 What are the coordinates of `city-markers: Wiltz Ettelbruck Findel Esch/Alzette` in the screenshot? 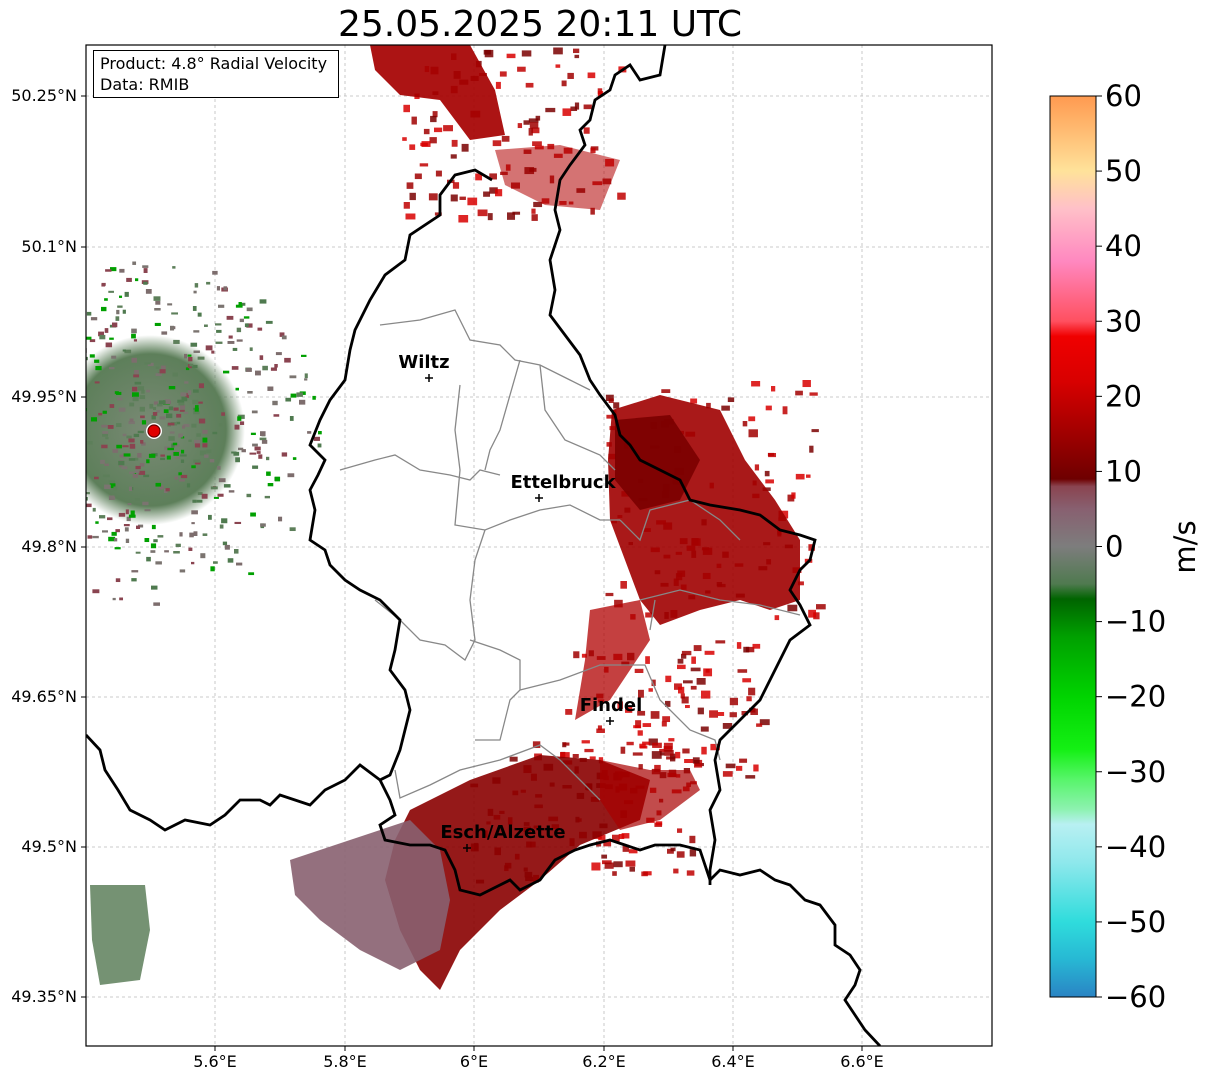 It's located at (520, 602).